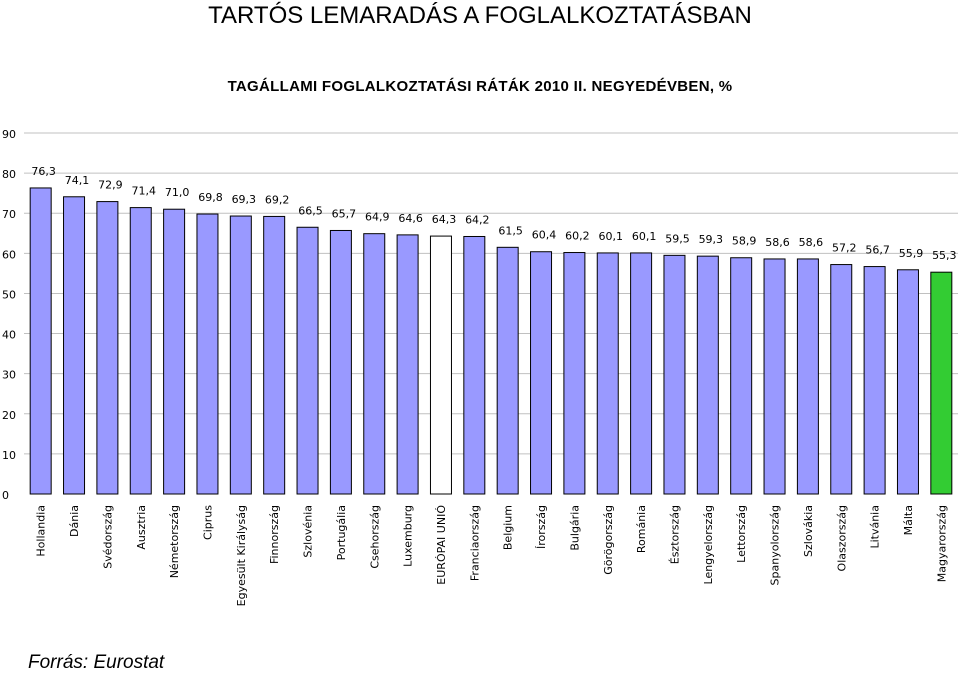  I want to click on category-label: Szlovákia, so click(808, 531).